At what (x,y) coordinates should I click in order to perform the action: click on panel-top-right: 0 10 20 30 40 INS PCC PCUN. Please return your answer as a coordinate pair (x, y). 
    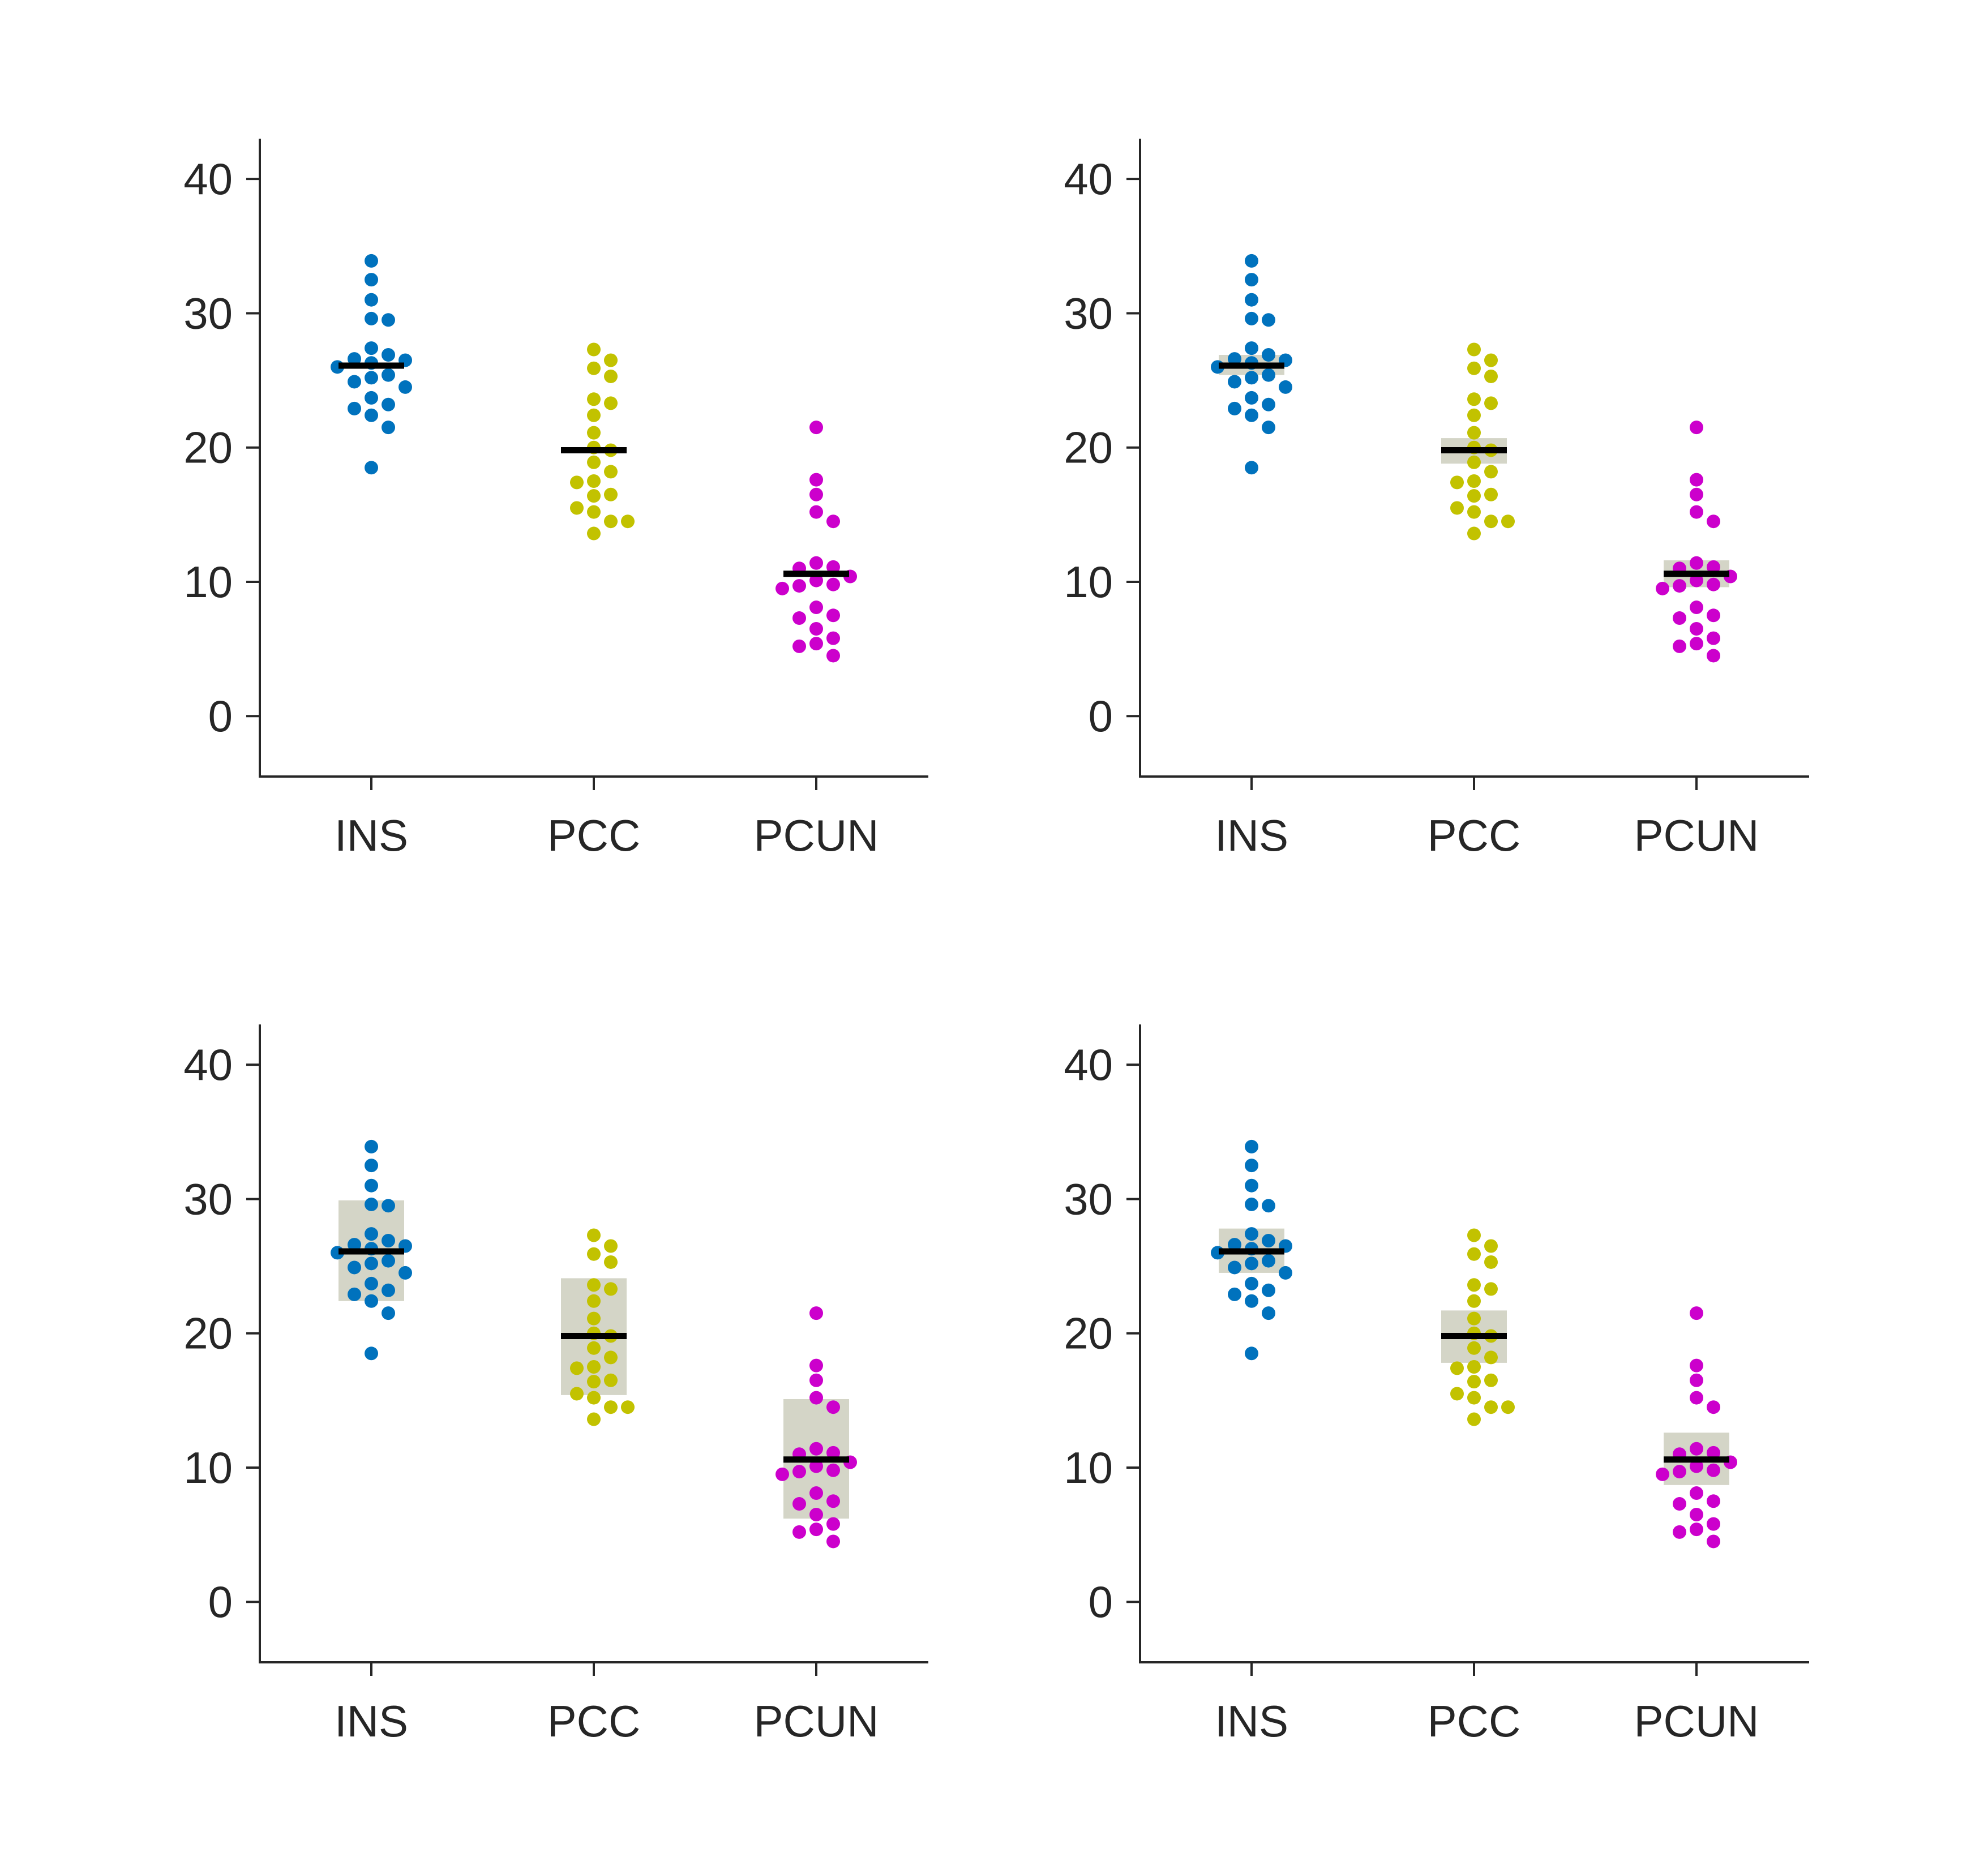
    Looking at the image, I should click on (1437, 499).